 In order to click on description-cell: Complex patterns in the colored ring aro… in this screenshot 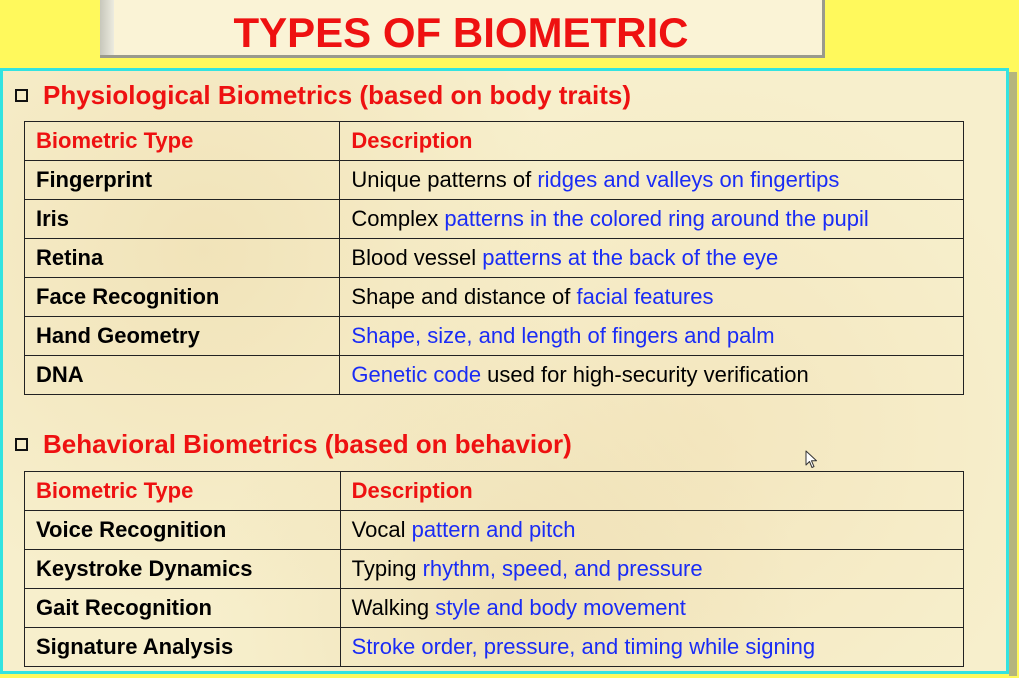, I will do `click(651, 219)`.